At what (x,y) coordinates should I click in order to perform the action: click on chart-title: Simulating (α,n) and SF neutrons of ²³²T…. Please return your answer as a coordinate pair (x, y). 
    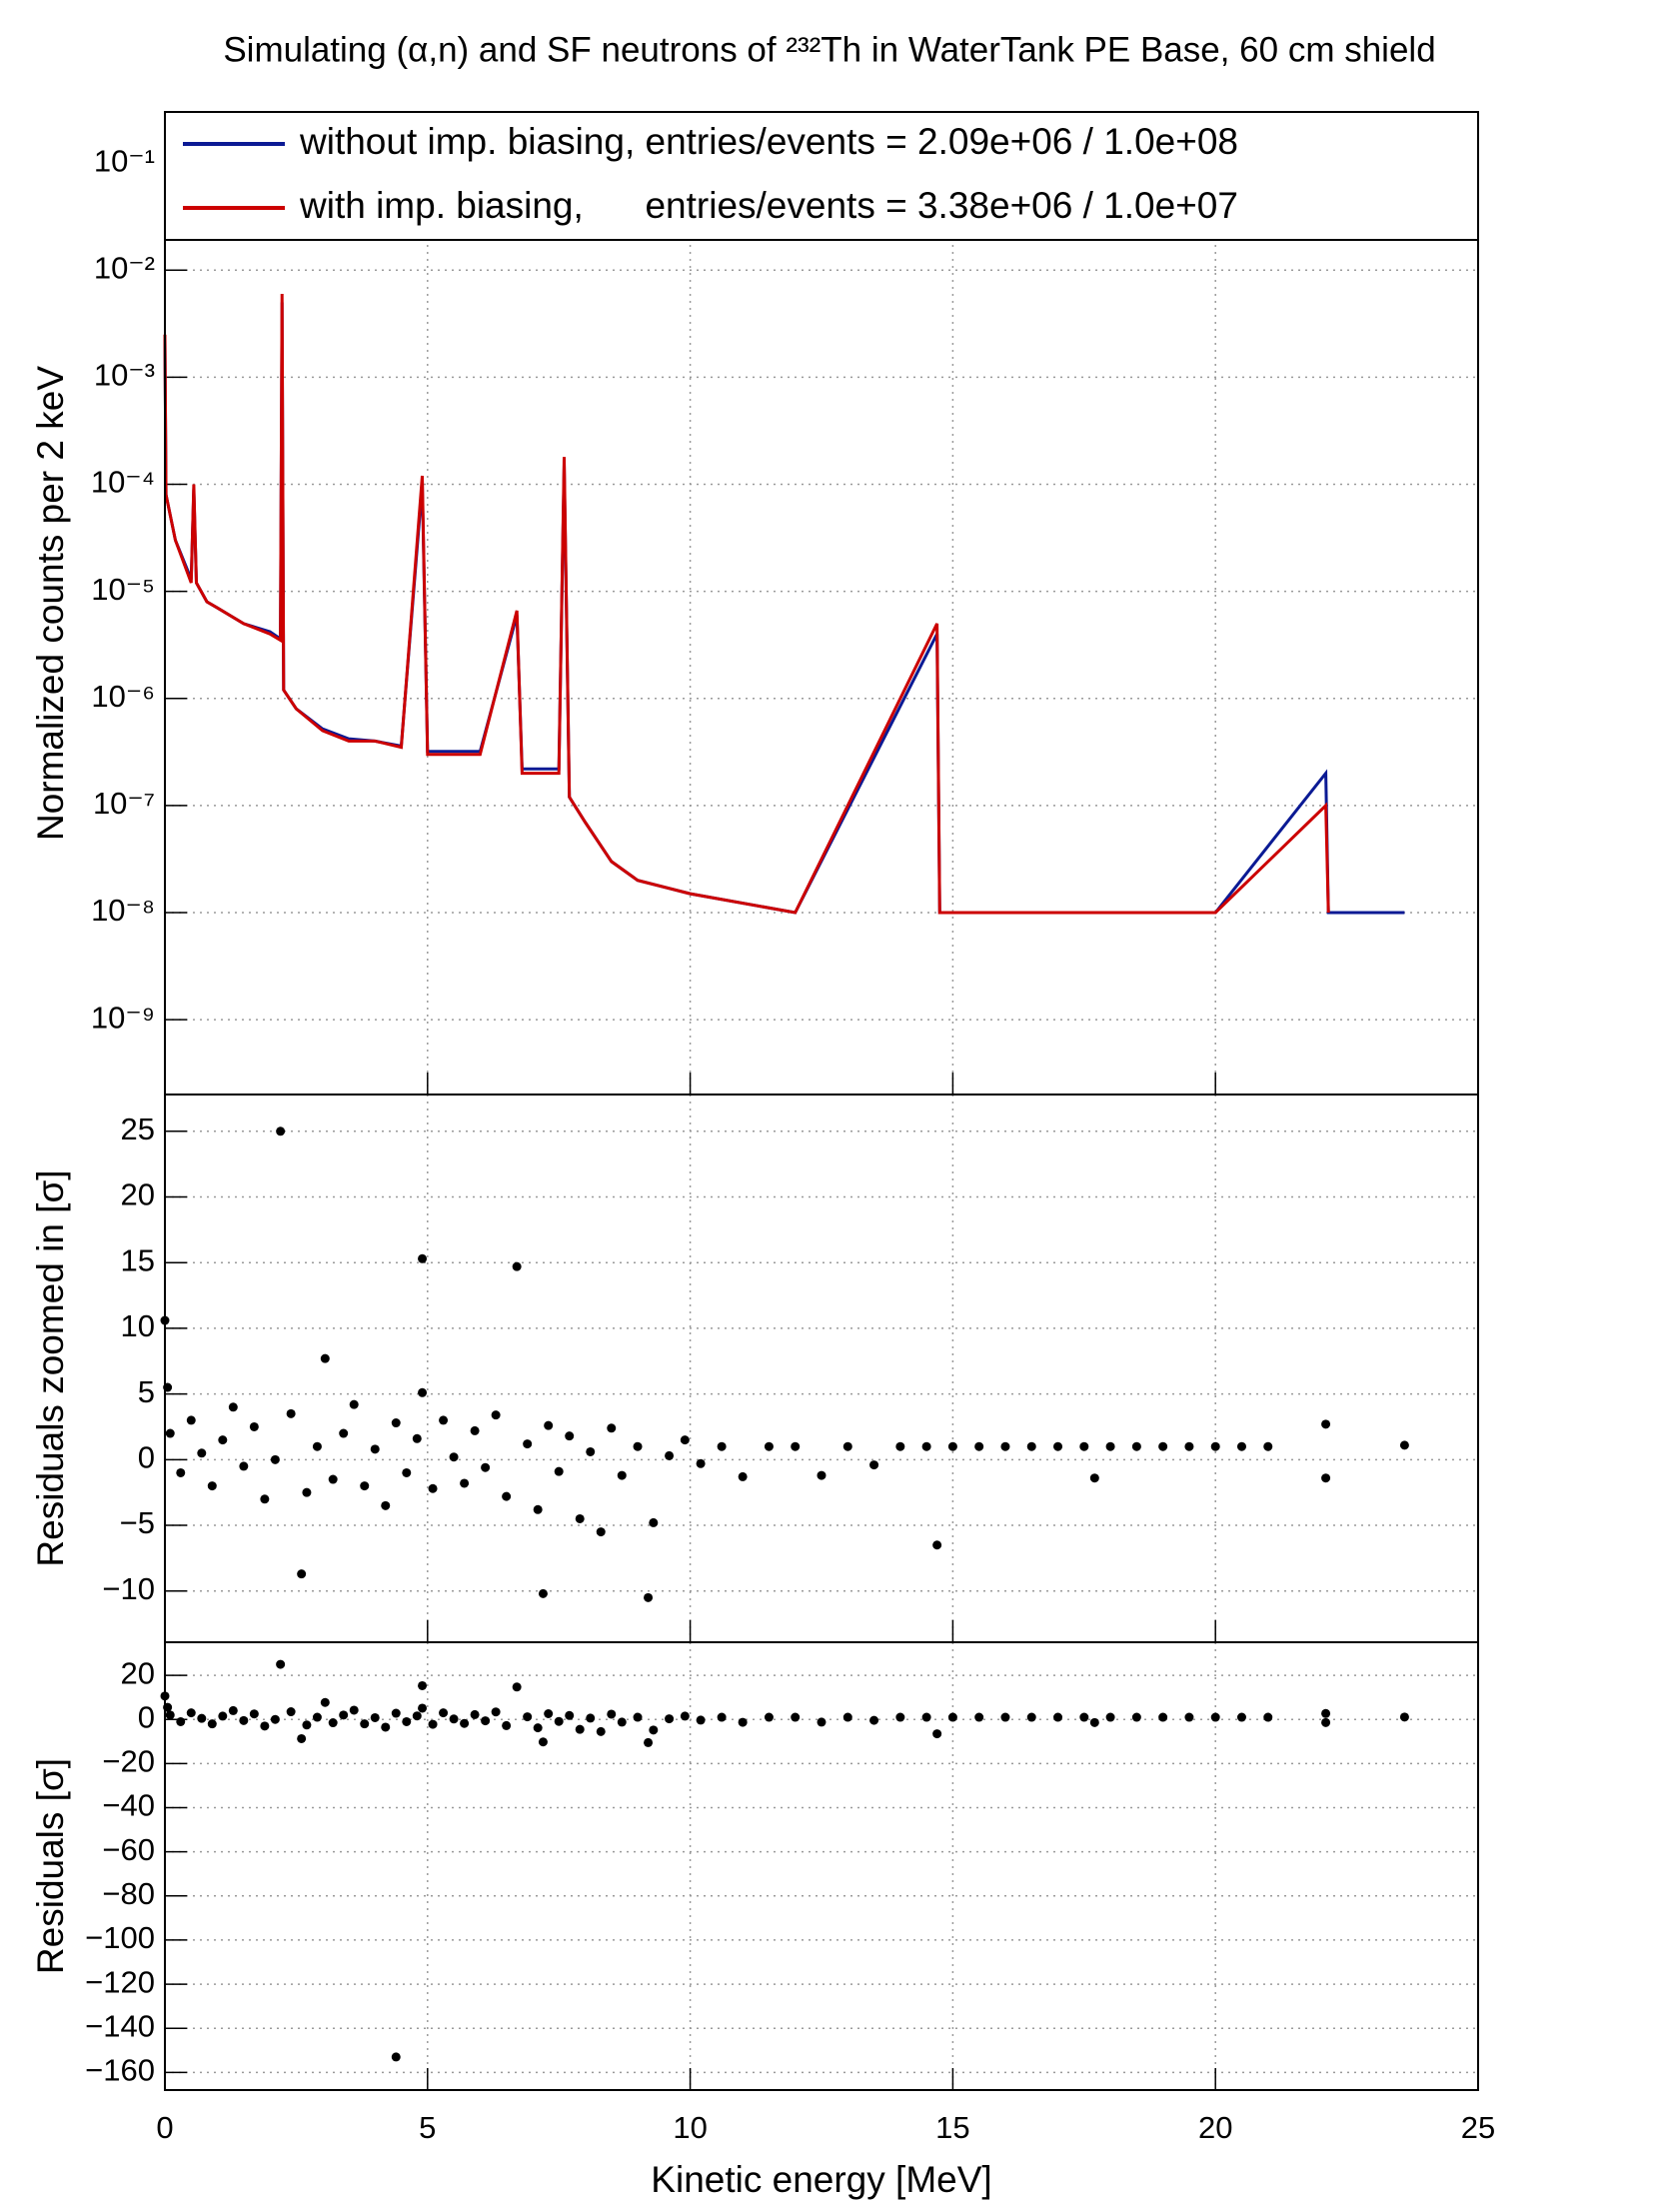
    Looking at the image, I should click on (829, 49).